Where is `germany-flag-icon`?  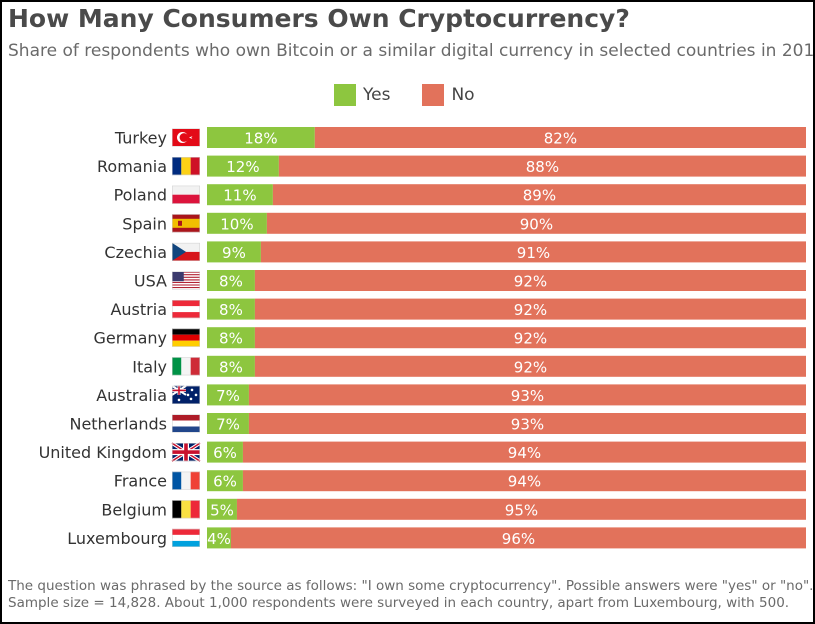
germany-flag-icon is located at coordinates (186, 337).